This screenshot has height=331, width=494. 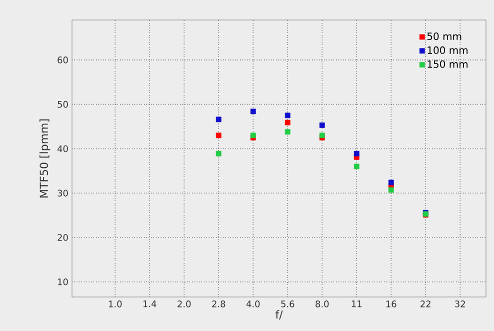 I want to click on y-tick-label: 50, so click(x=63, y=104).